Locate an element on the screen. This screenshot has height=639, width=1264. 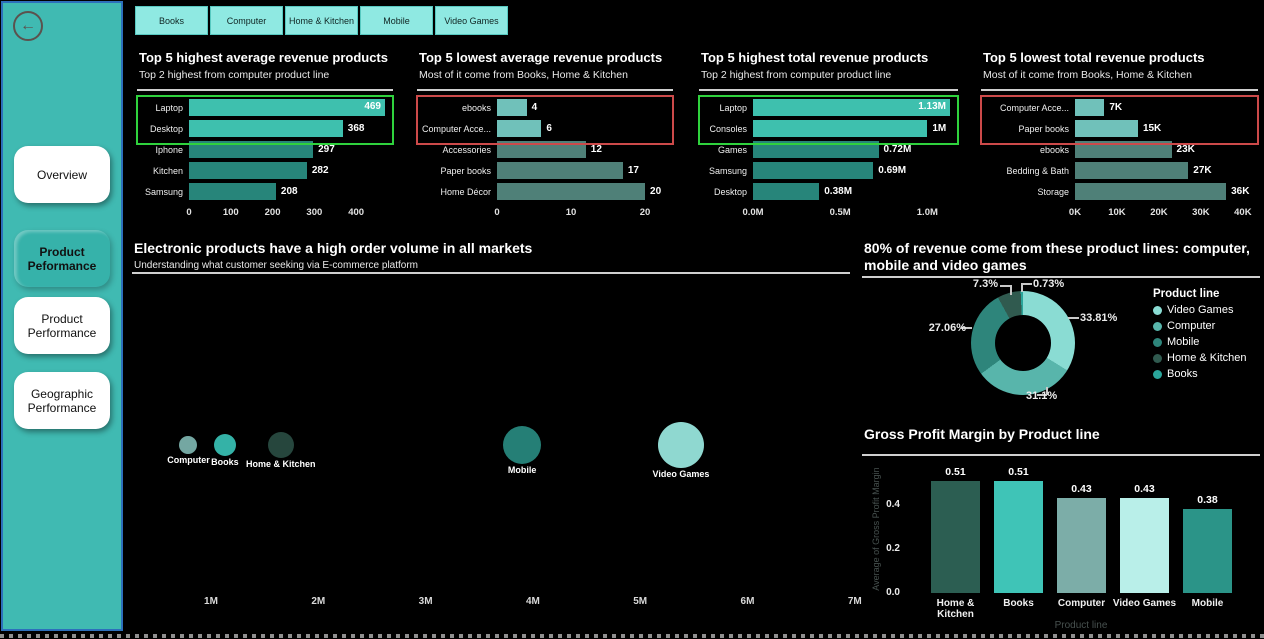
legend-item-video-games: Video Games is located at coordinates (1199, 310).